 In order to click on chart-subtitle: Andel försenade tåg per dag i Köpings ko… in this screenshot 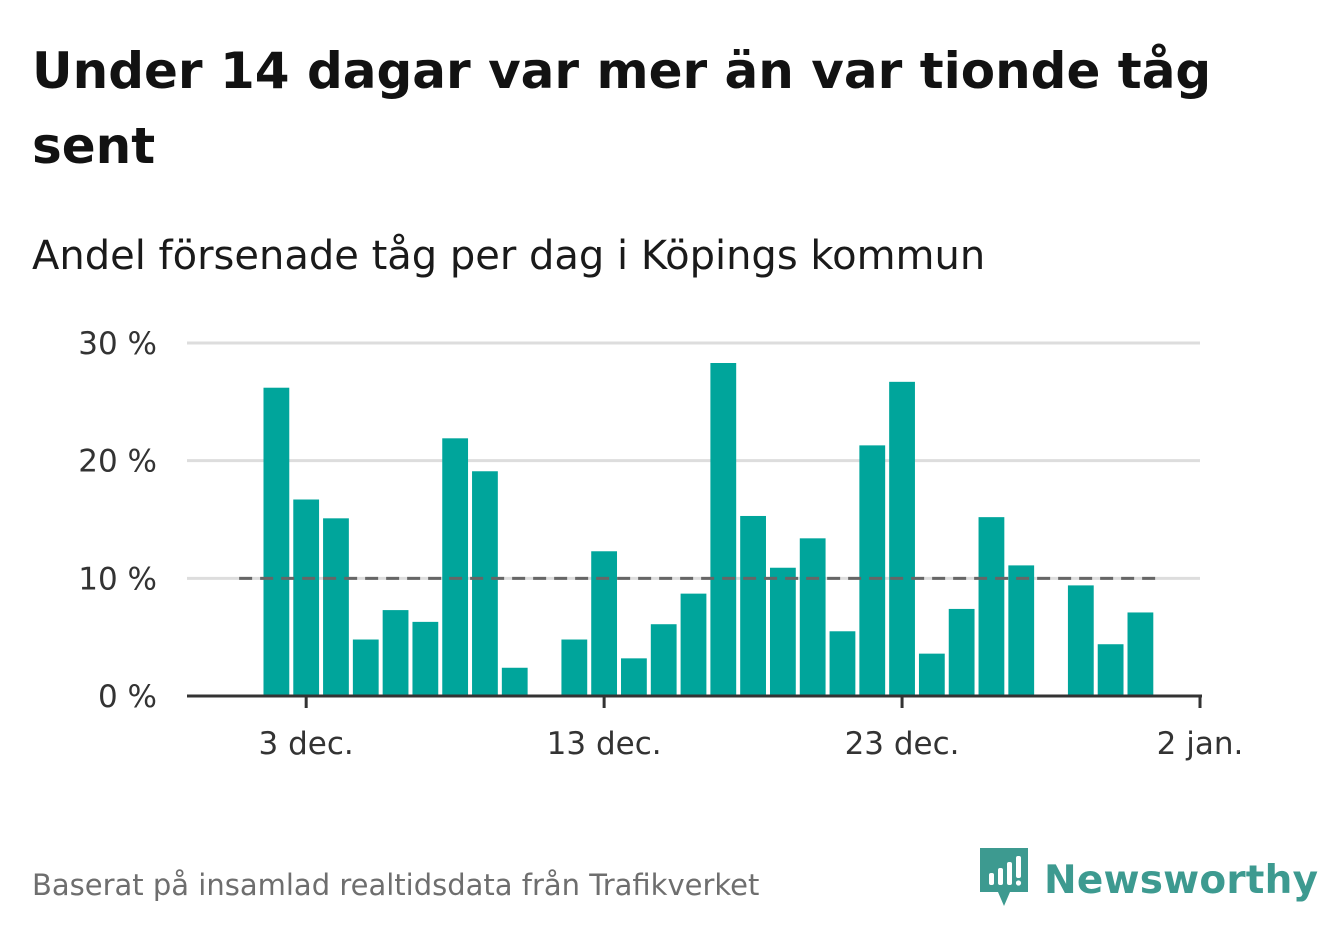, I will do `click(509, 256)`.